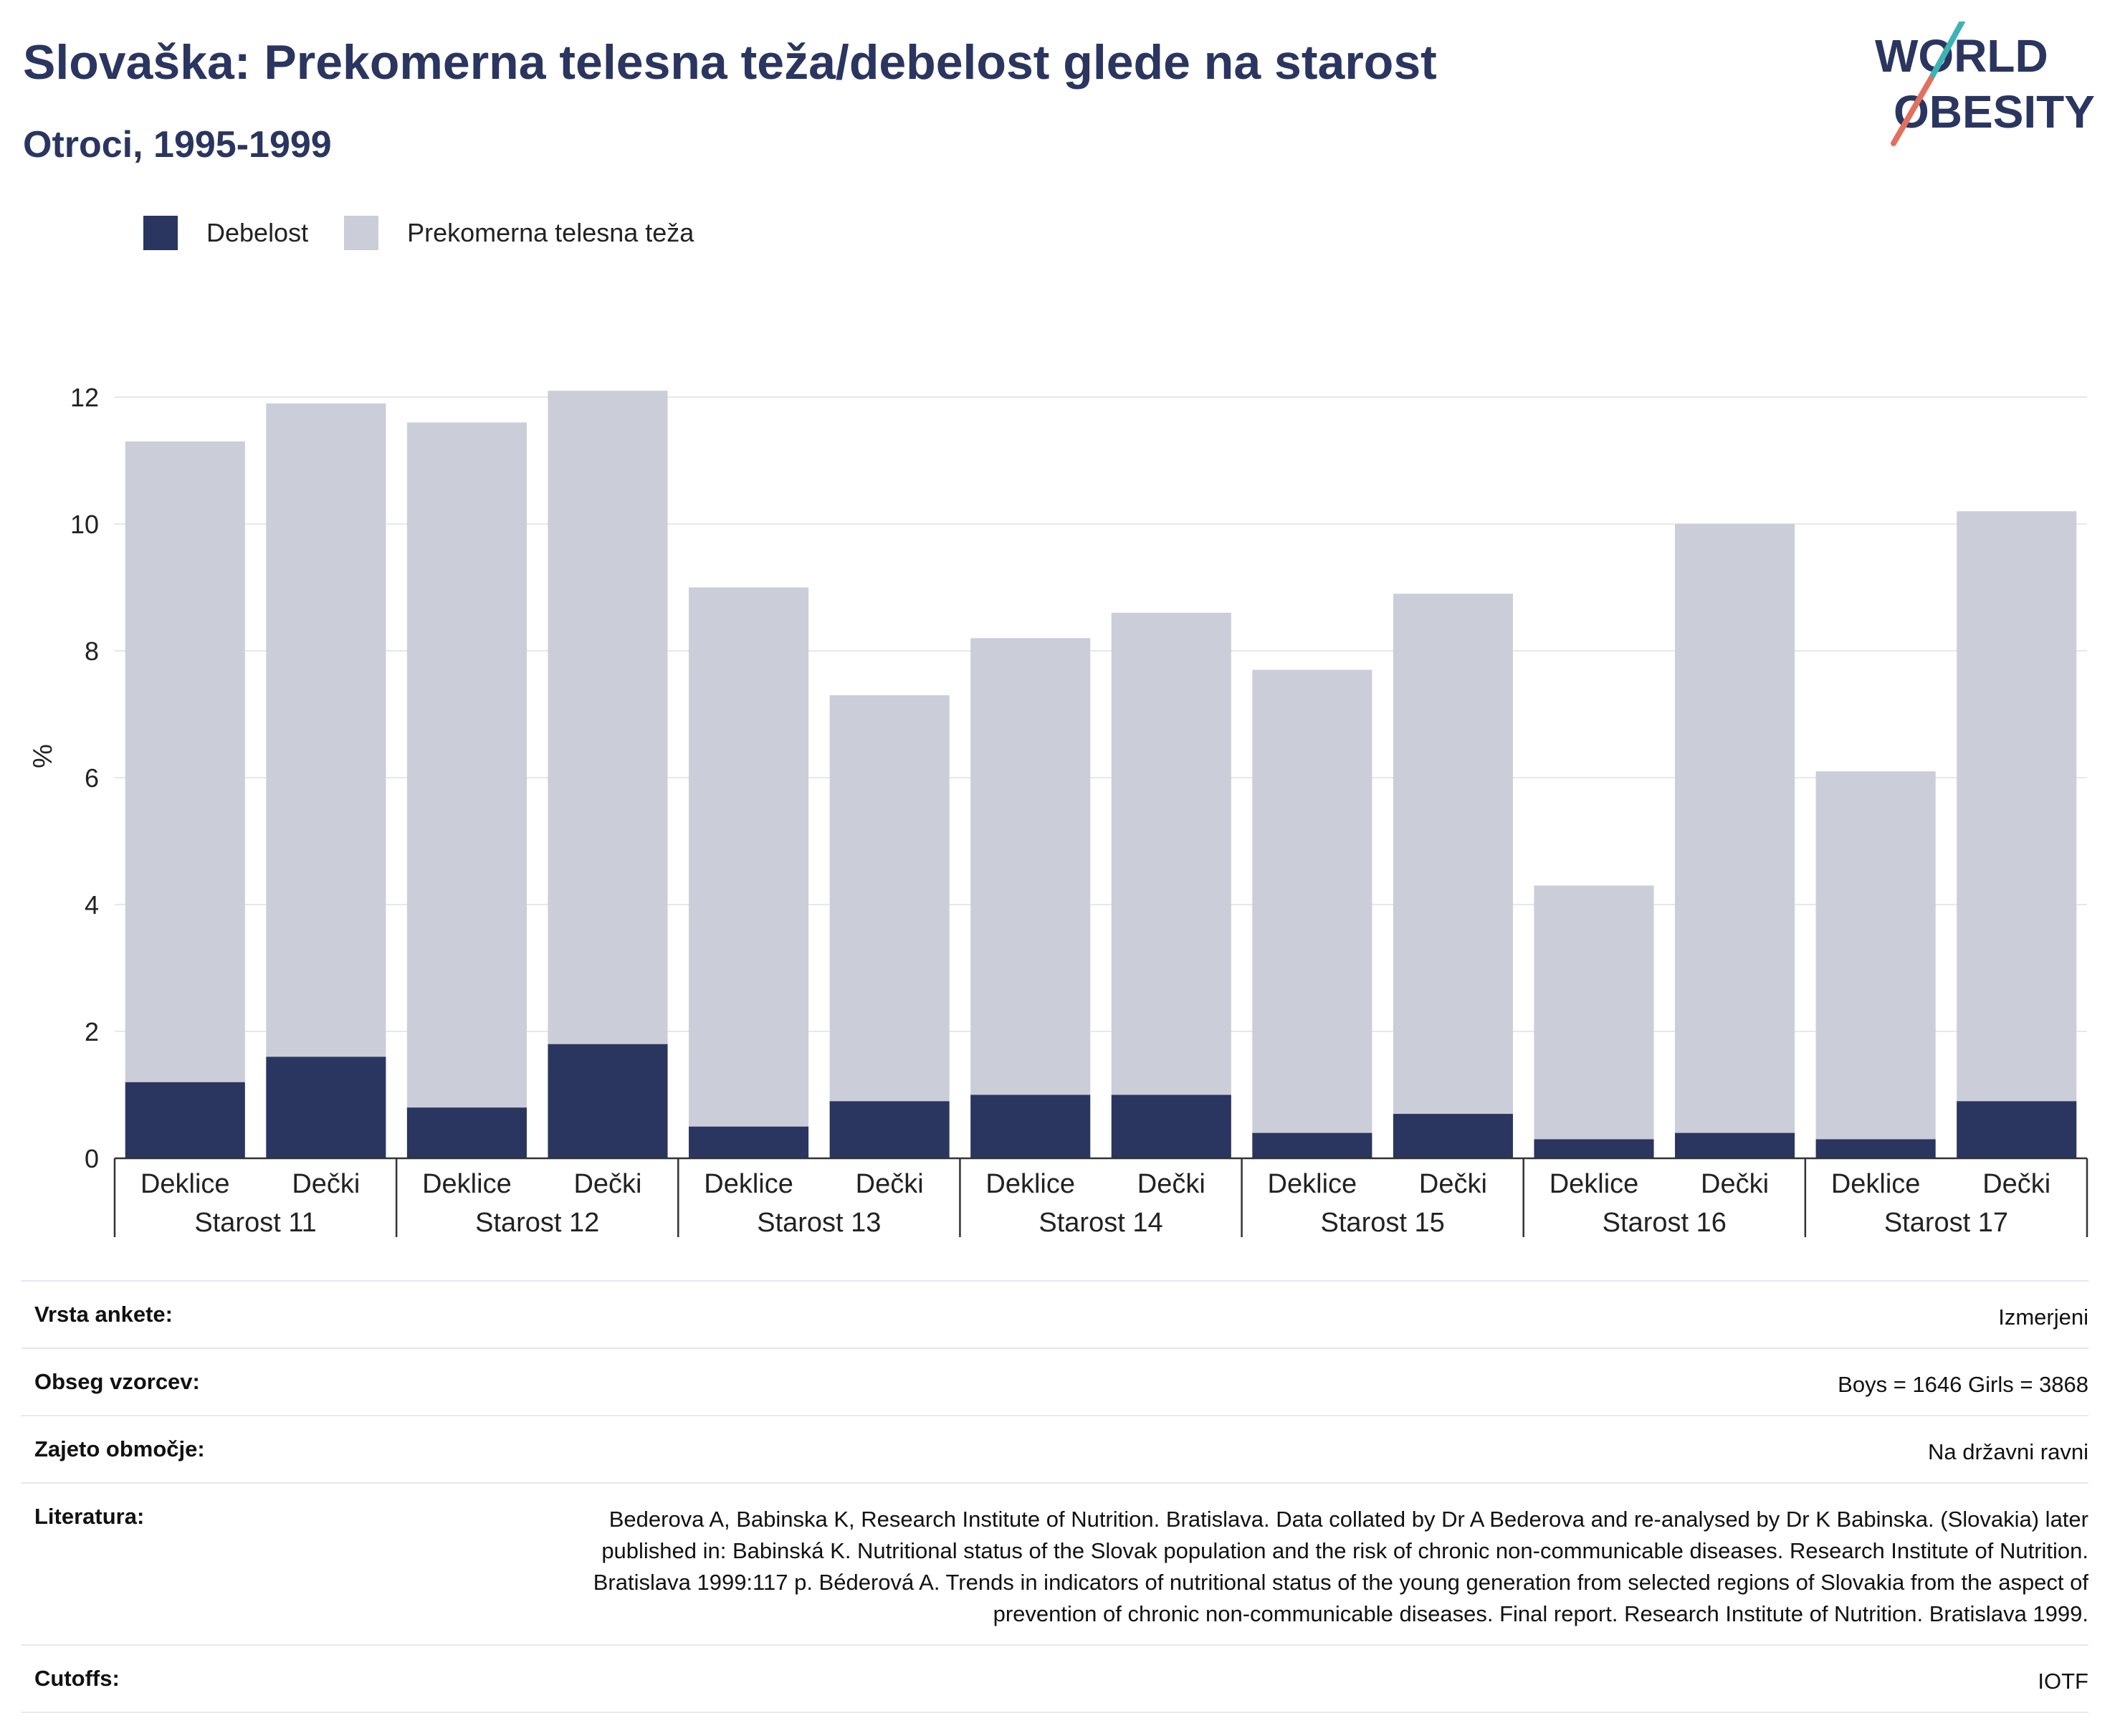  Describe the element at coordinates (117, 1382) in the screenshot. I see `info-label: Obseg vzorcev:` at that location.